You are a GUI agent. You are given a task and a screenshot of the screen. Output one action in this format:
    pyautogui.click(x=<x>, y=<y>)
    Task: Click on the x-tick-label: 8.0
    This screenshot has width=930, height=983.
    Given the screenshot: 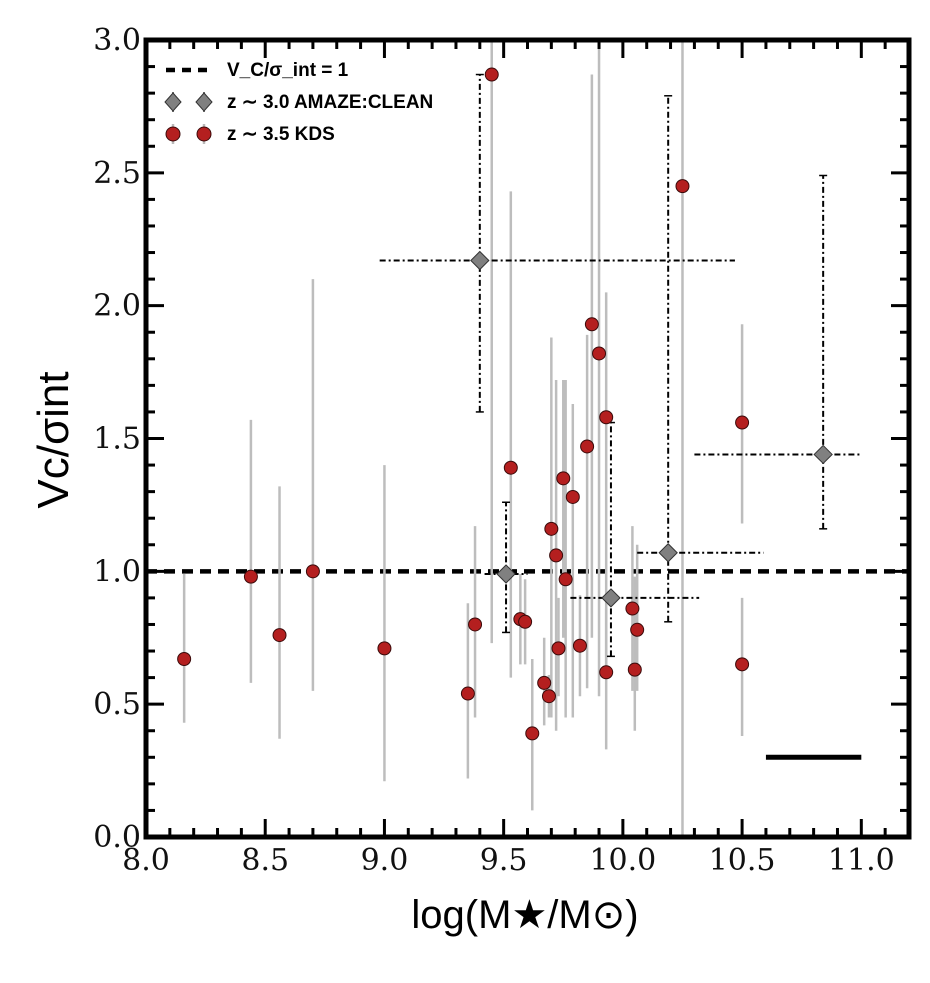 What is the action you would take?
    pyautogui.click(x=146, y=860)
    